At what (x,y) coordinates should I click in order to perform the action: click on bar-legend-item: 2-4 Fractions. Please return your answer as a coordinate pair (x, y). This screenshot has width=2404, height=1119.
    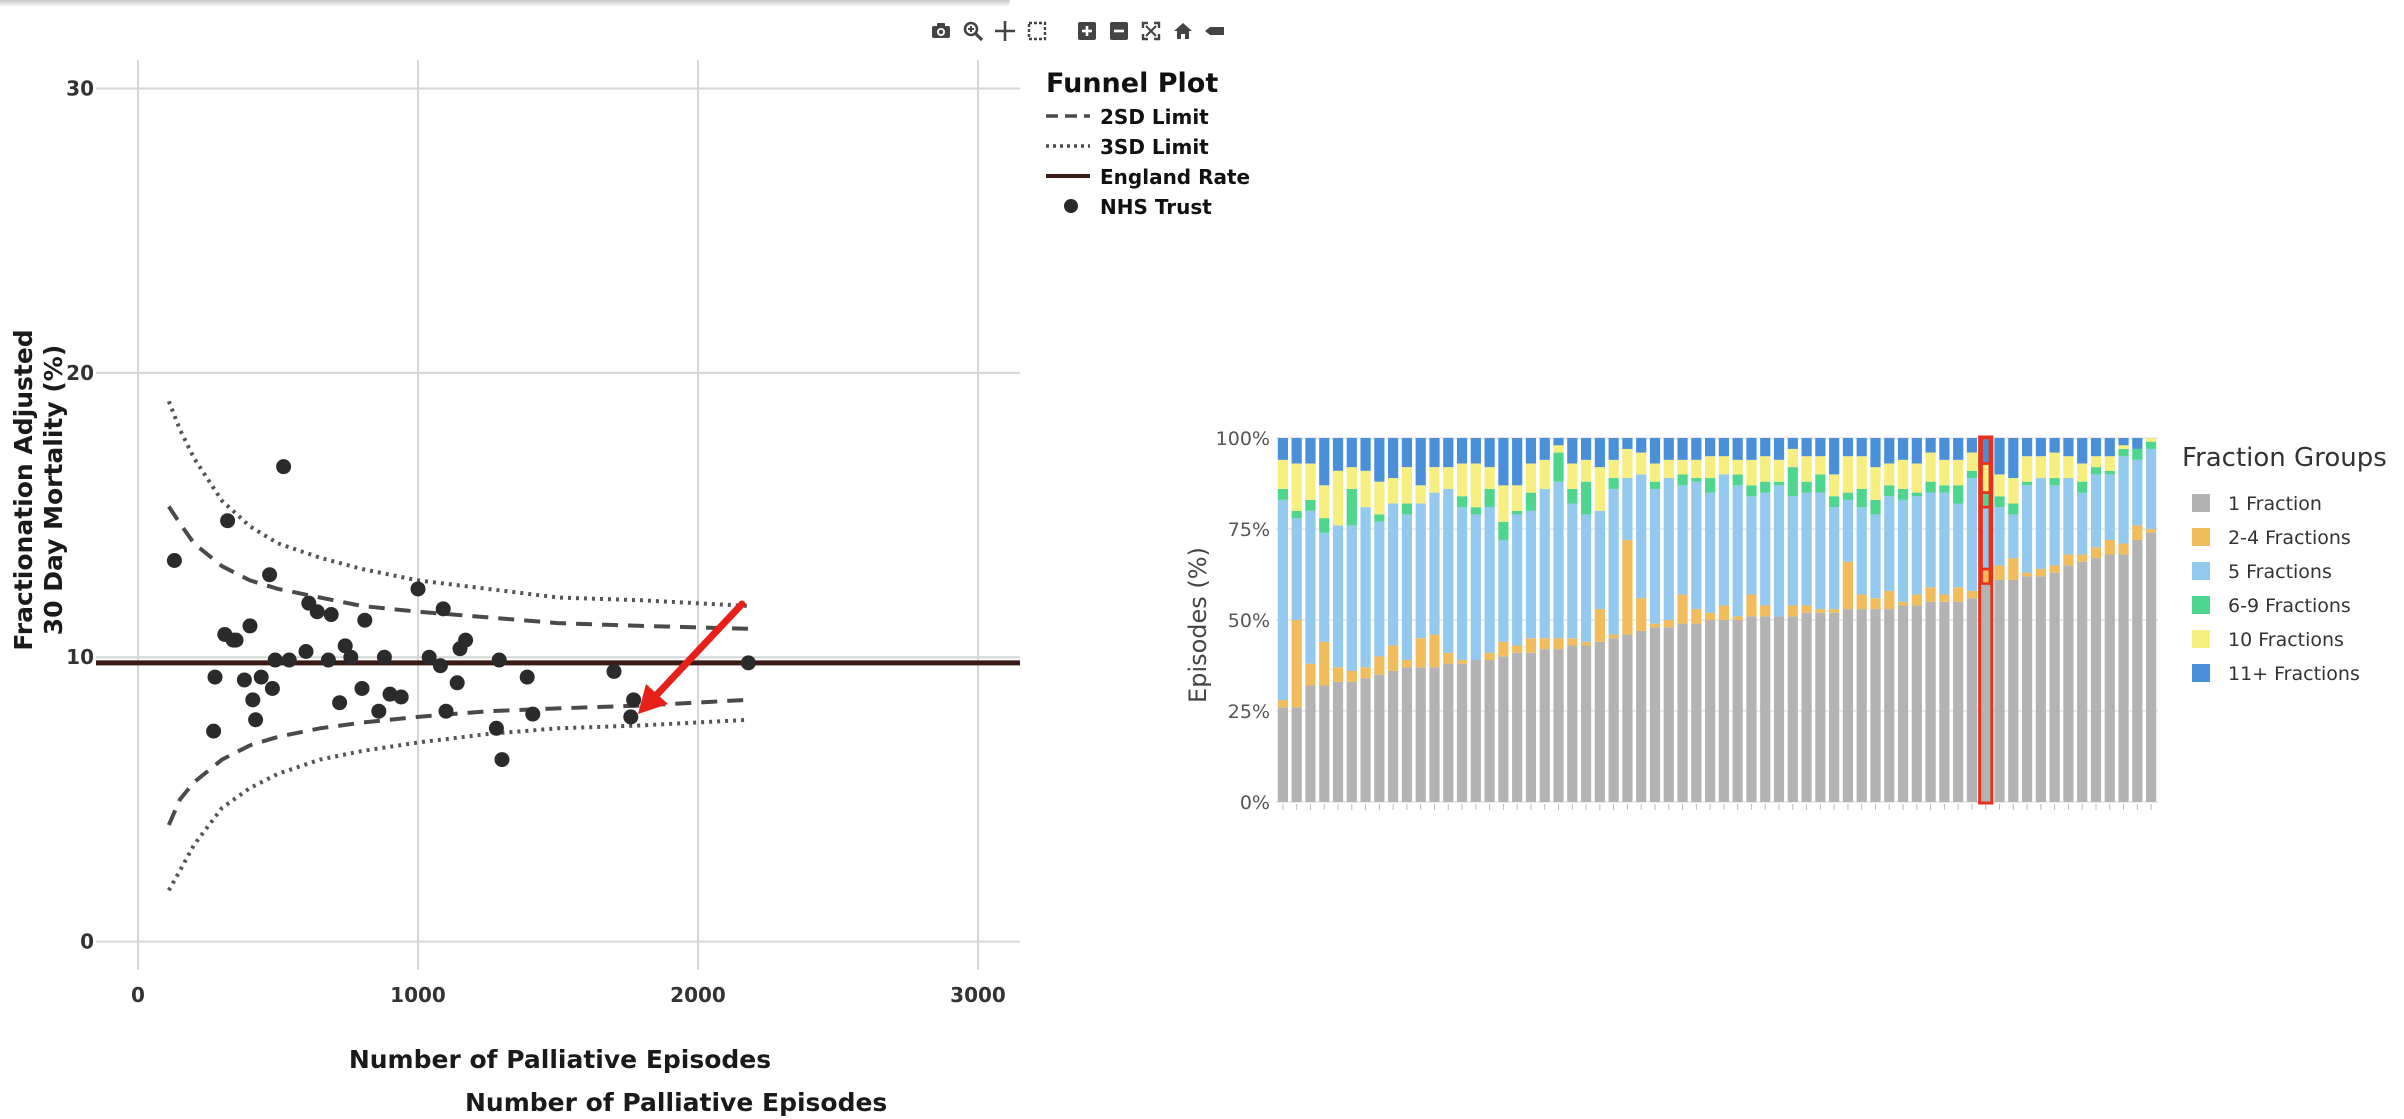
    Looking at the image, I should click on (2271, 538).